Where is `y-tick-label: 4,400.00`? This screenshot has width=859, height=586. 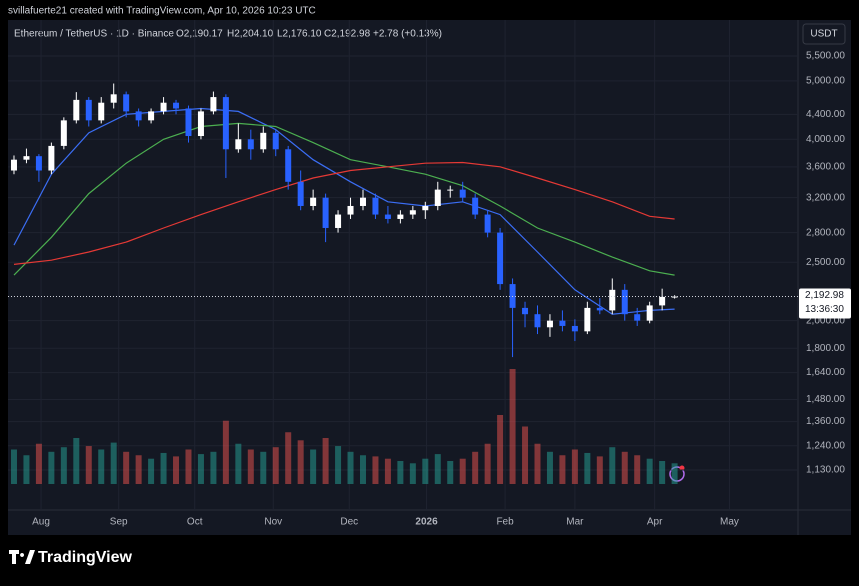
y-tick-label: 4,400.00 is located at coordinates (825, 114).